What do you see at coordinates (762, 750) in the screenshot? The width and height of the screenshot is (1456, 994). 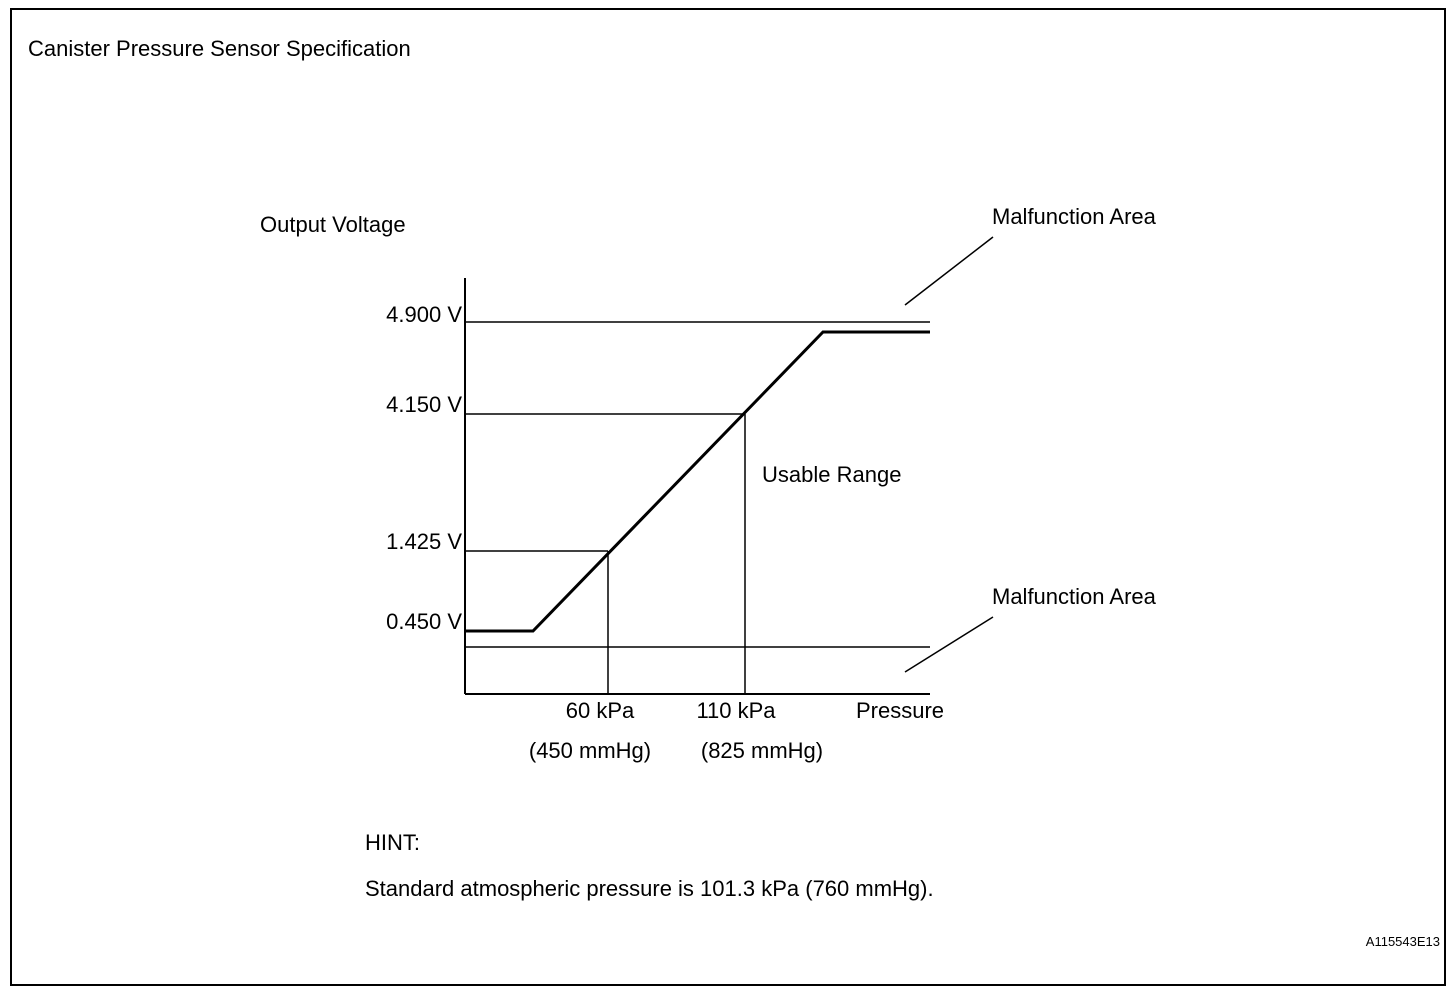 I see `x-tick-110kpa-mmhg: (825 mmHg)` at bounding box center [762, 750].